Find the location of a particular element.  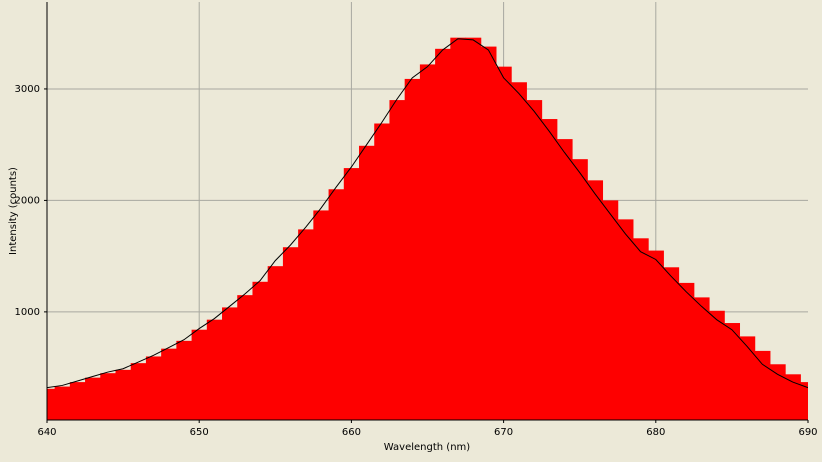

x-tick-label: 640 is located at coordinates (46, 432).